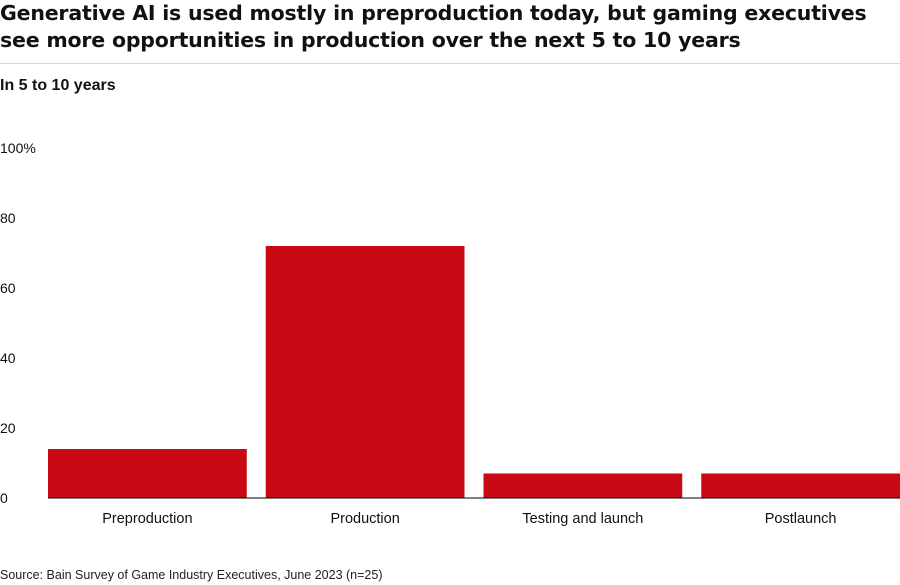 The height and width of the screenshot is (585, 900). Describe the element at coordinates (58, 85) in the screenshot. I see `chart-subtitle: In 5 to 10 years` at that location.